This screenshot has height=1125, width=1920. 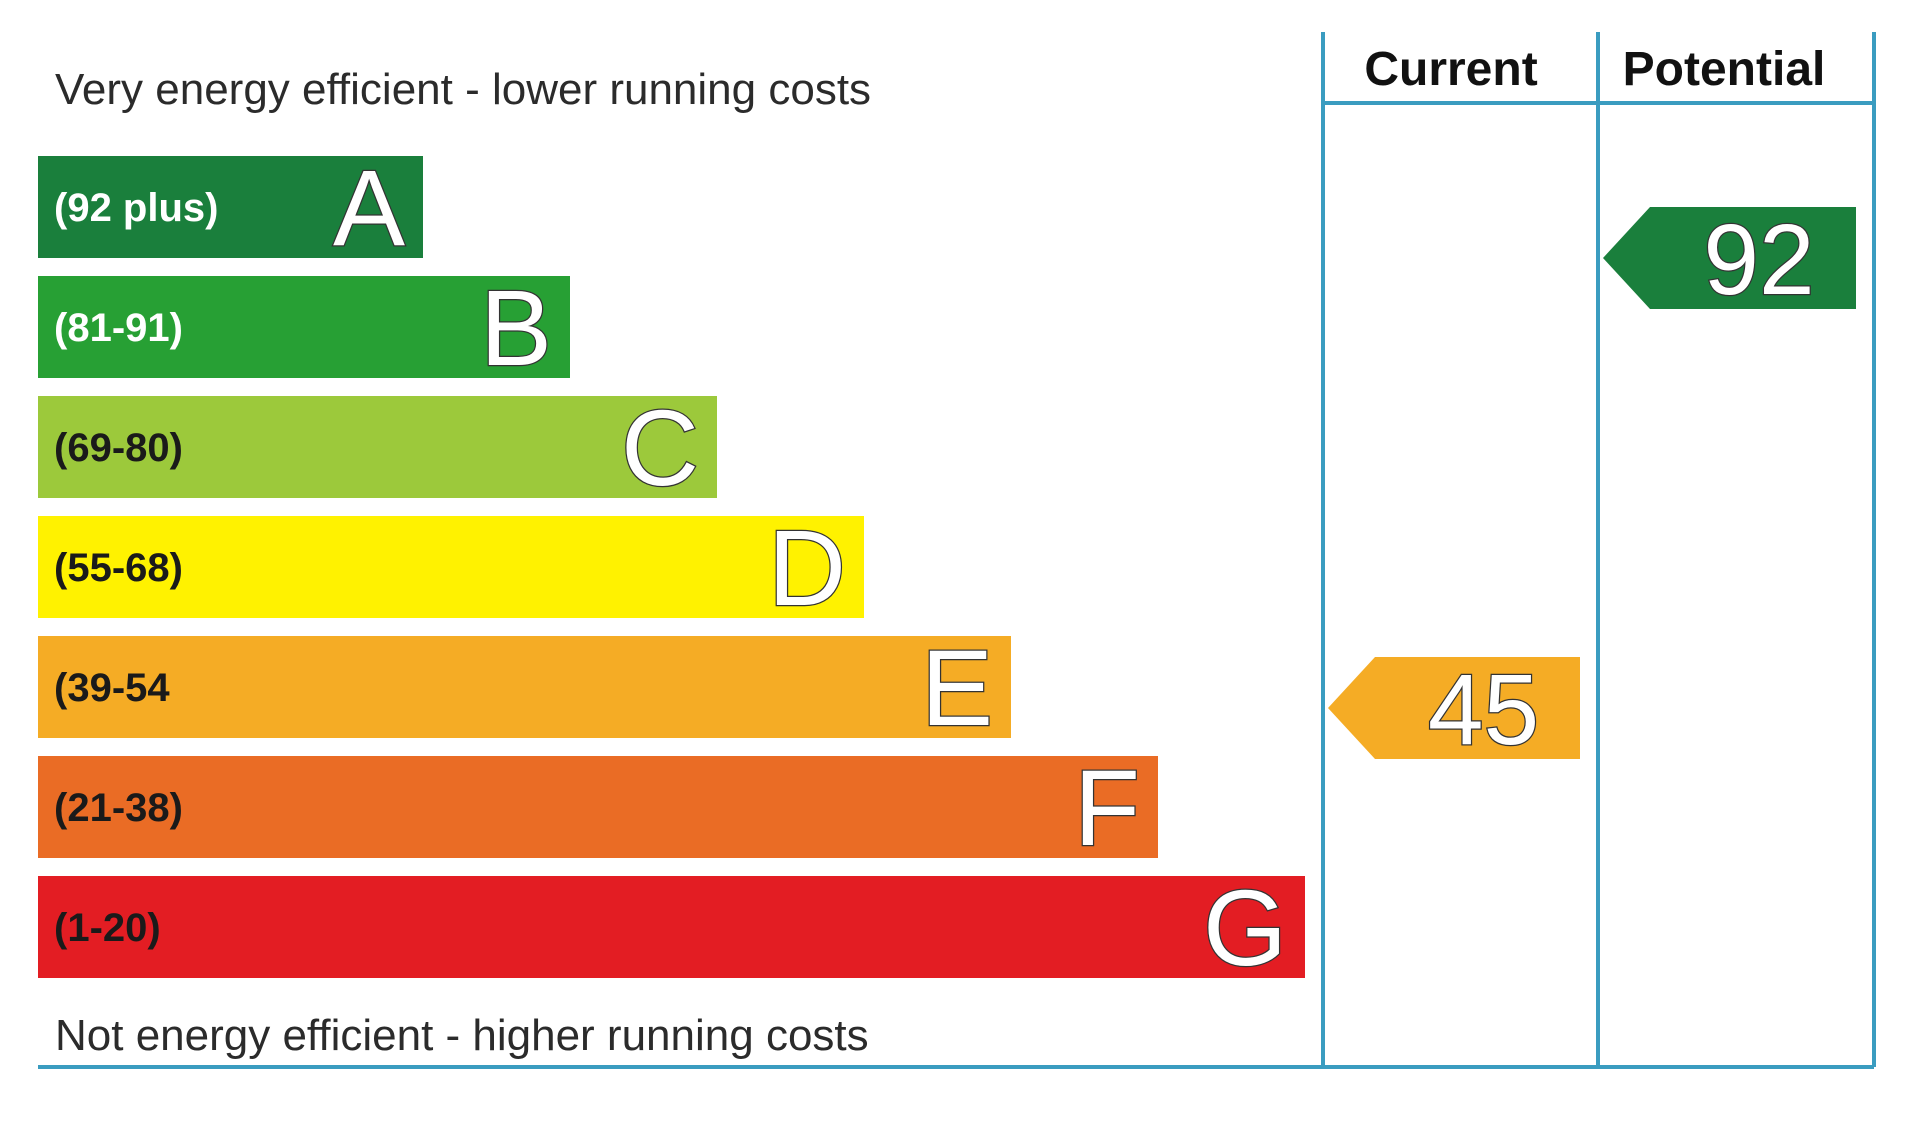 What do you see at coordinates (1245, 927) in the screenshot?
I see `band-letter-label: G` at bounding box center [1245, 927].